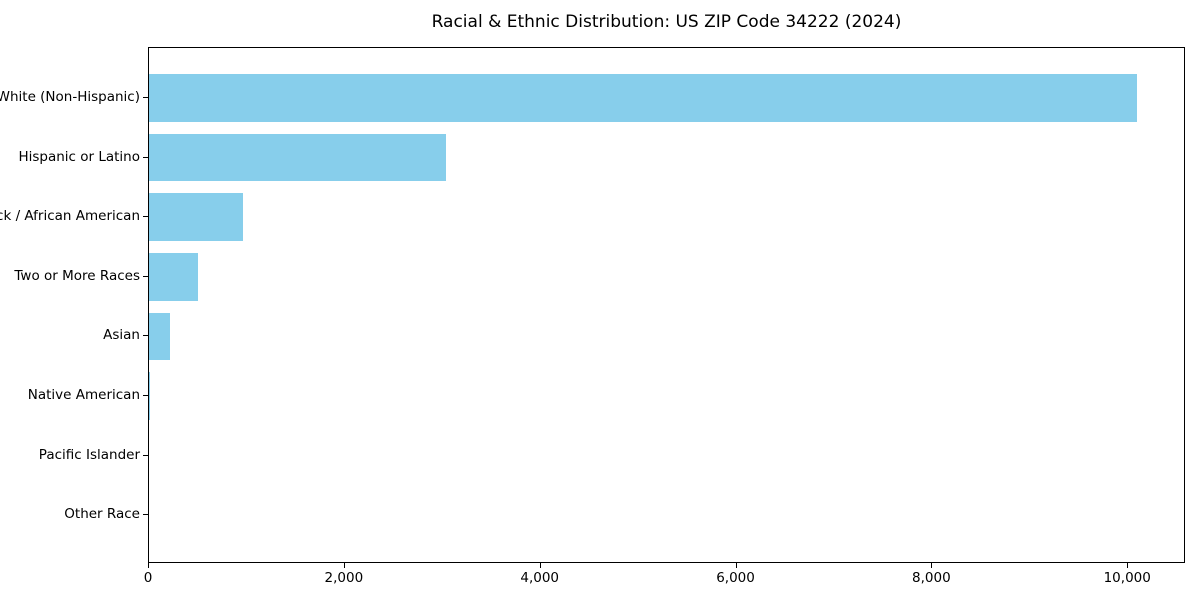 Image resolution: width=1200 pixels, height=600 pixels. I want to click on bar-asian, so click(159, 336).